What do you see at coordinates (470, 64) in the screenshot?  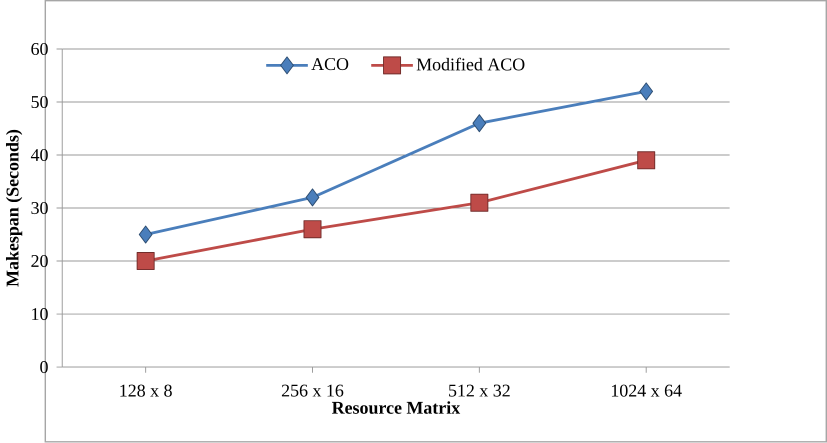 I see `legend-label: Modified ACO` at bounding box center [470, 64].